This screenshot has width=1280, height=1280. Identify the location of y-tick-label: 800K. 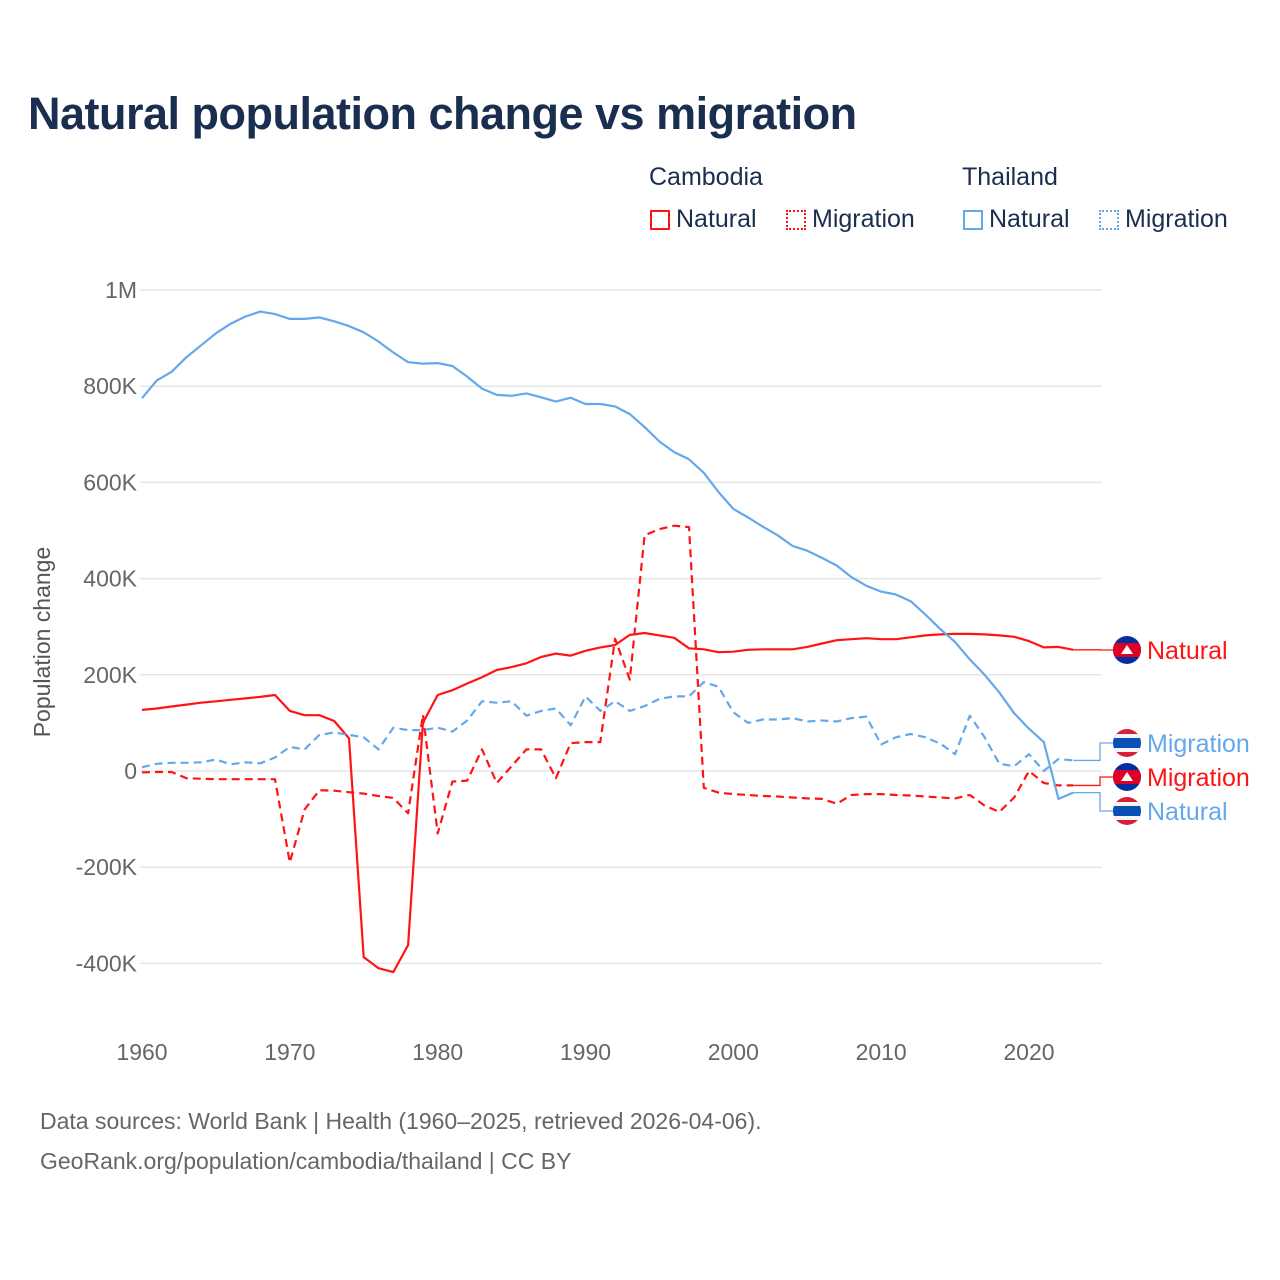
(110, 386).